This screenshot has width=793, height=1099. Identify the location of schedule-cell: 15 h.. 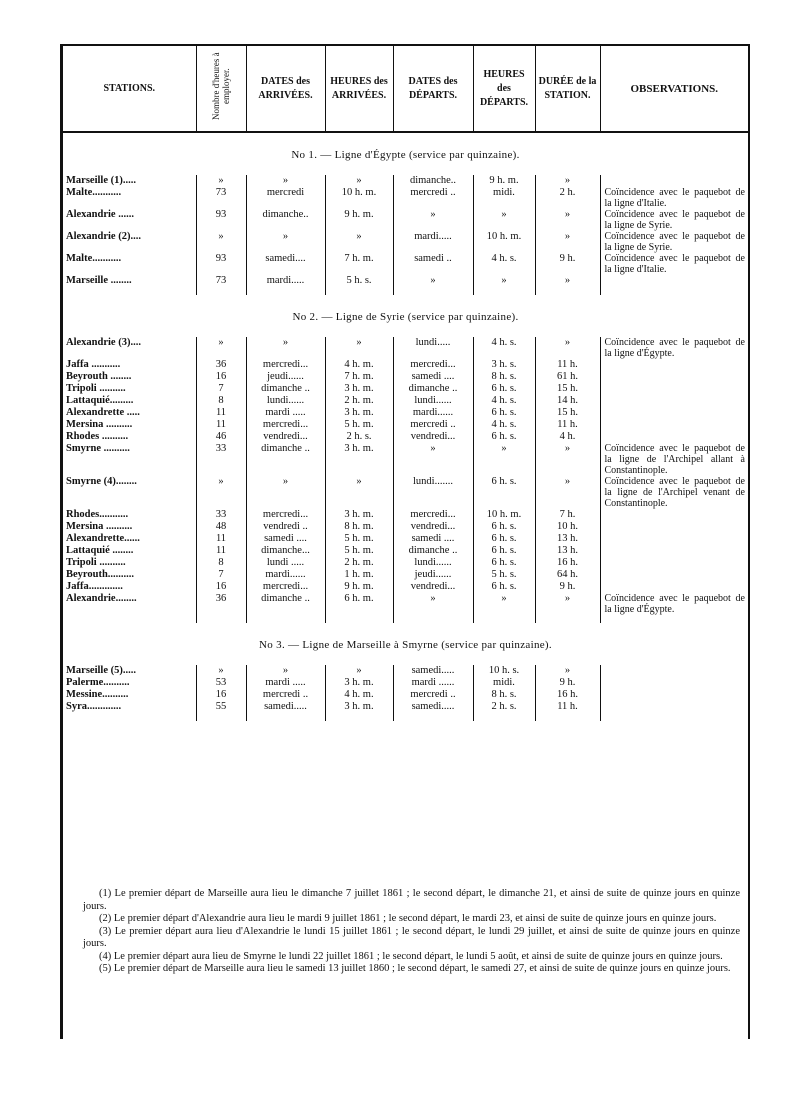
(568, 389).